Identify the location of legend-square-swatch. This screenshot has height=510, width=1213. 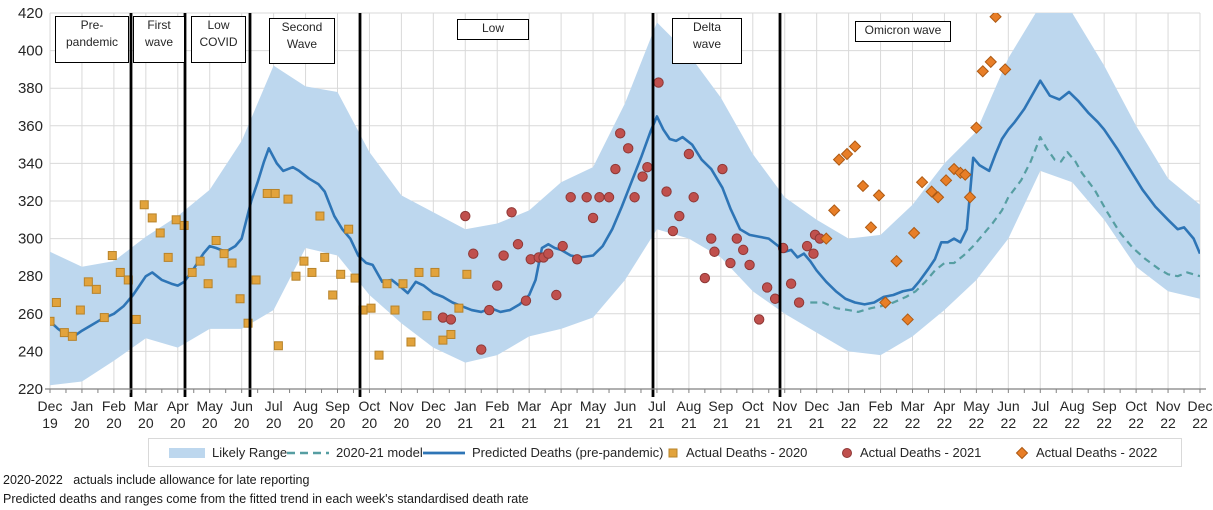
(673, 453).